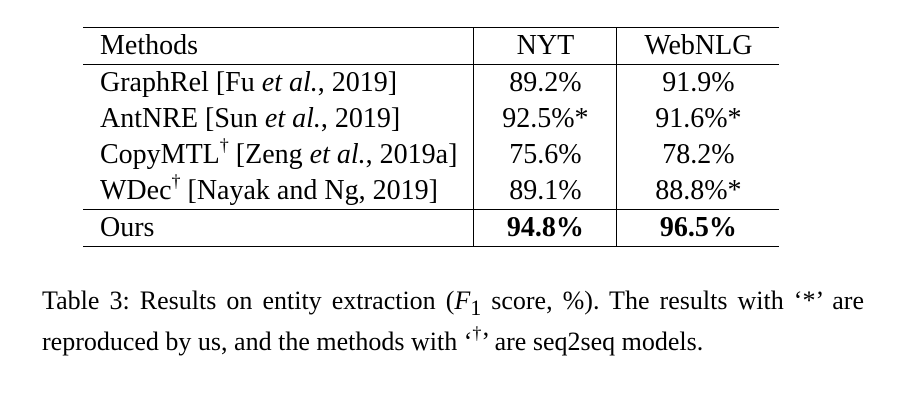  I want to click on method-cell: WDec† [Nayak and Ng, 2019], so click(278, 190).